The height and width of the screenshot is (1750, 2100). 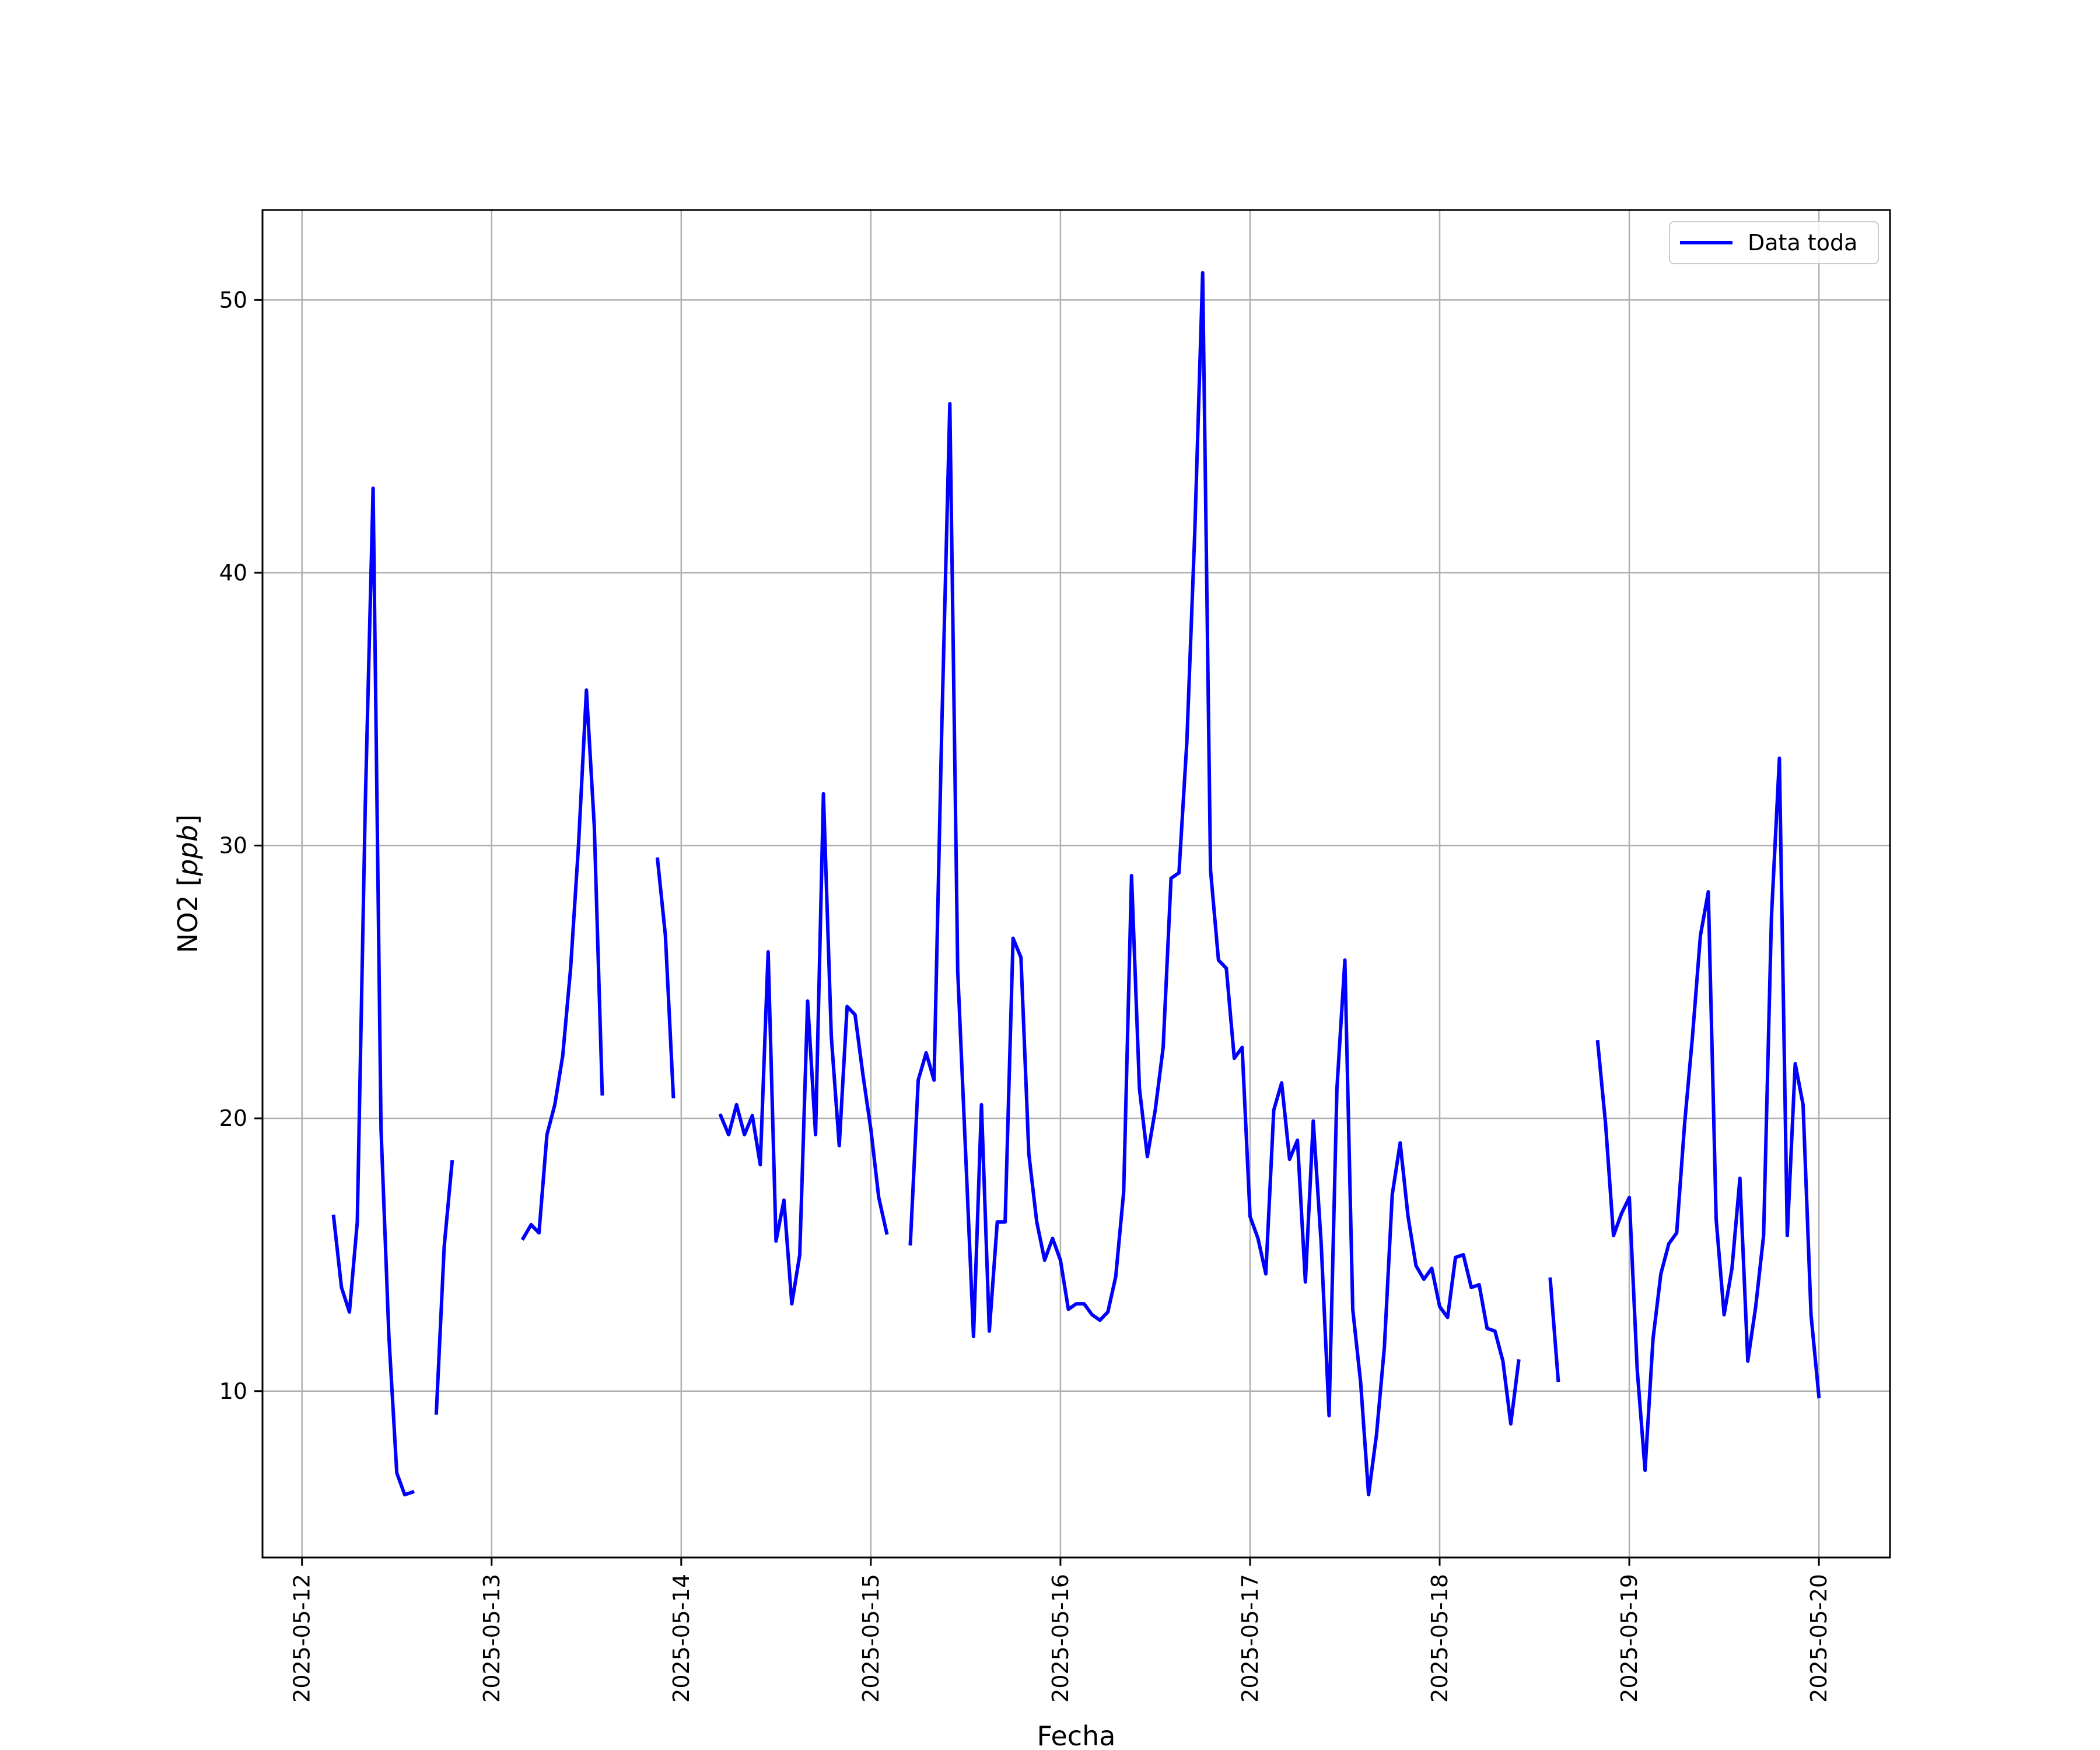 I want to click on x-tick-label: 2025-05-18, so click(x=1440, y=1638).